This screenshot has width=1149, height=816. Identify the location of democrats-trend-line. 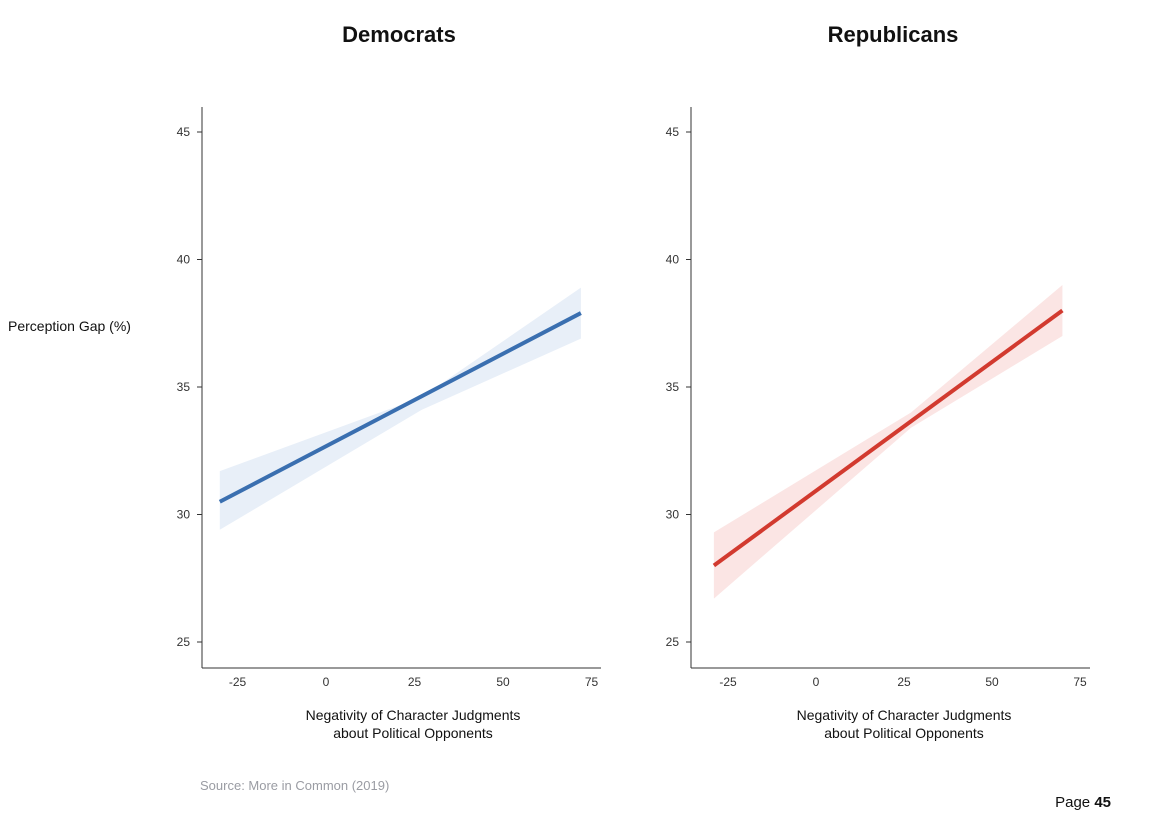
(400, 407).